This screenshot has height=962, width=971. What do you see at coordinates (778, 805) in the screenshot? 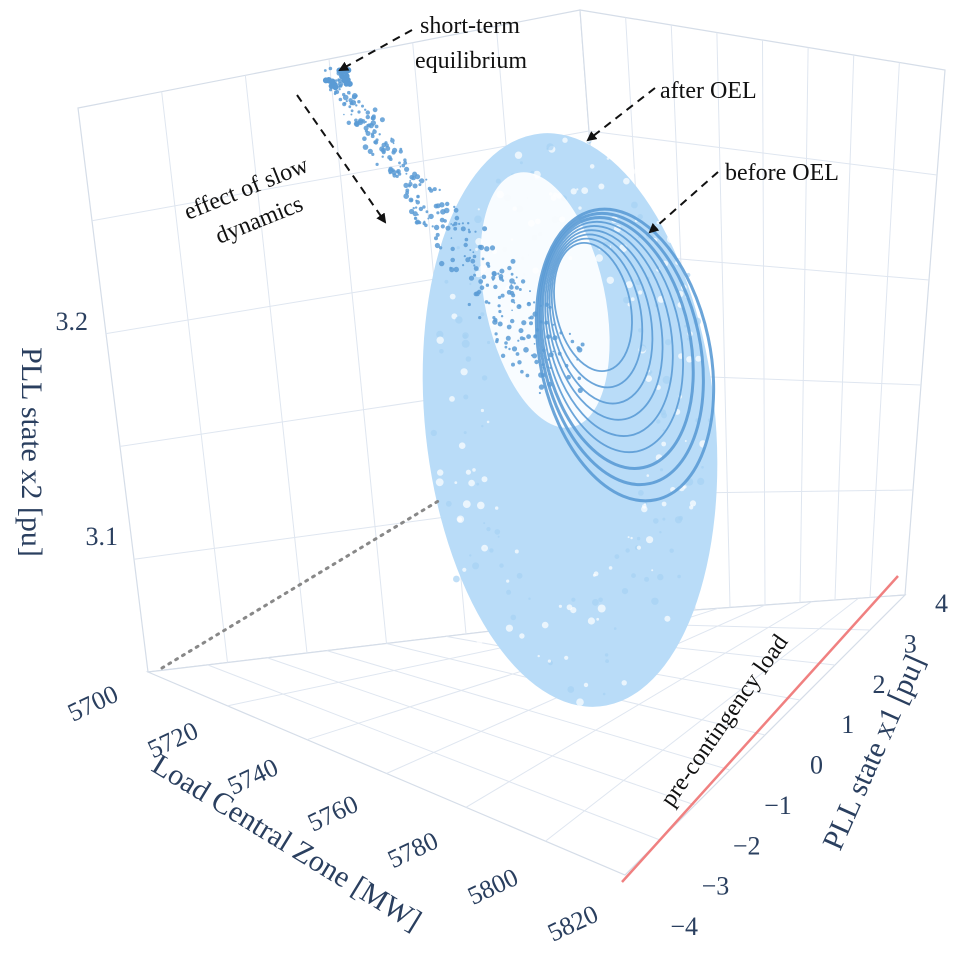
I see `y-tick-label: −1` at bounding box center [778, 805].